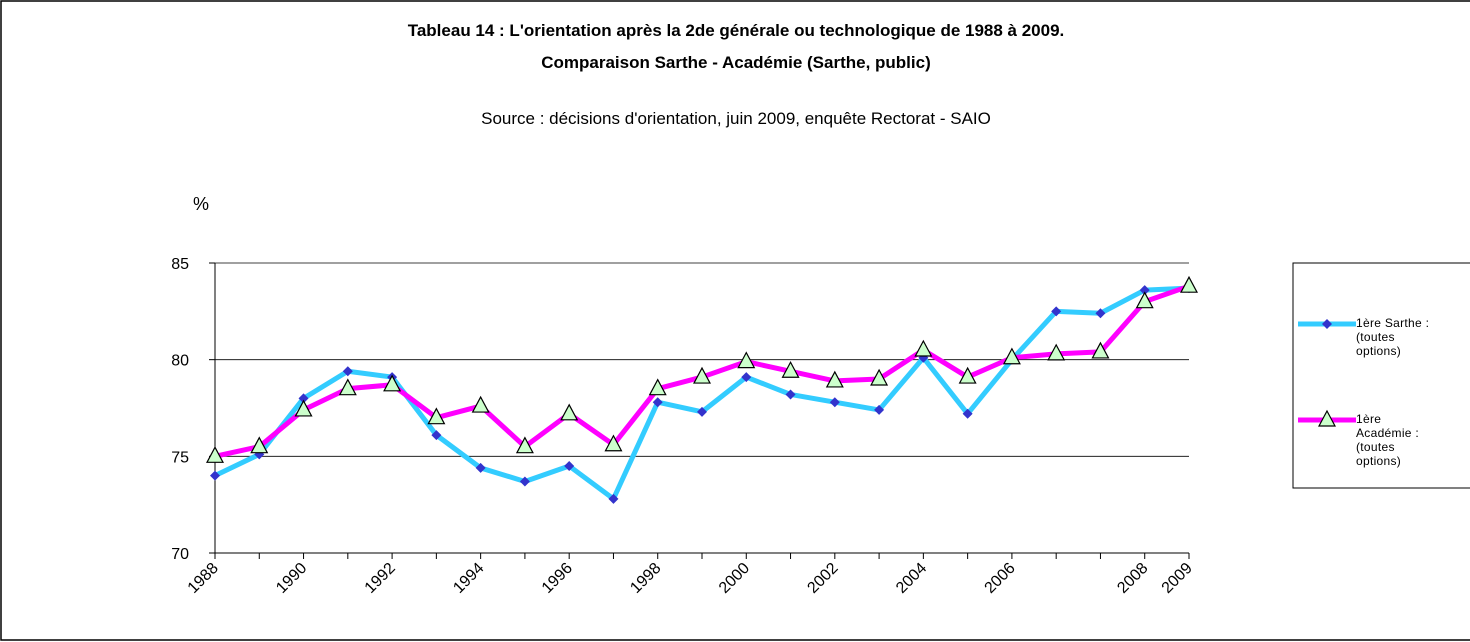  What do you see at coordinates (180, 554) in the screenshot?
I see `y-tick-label: 70` at bounding box center [180, 554].